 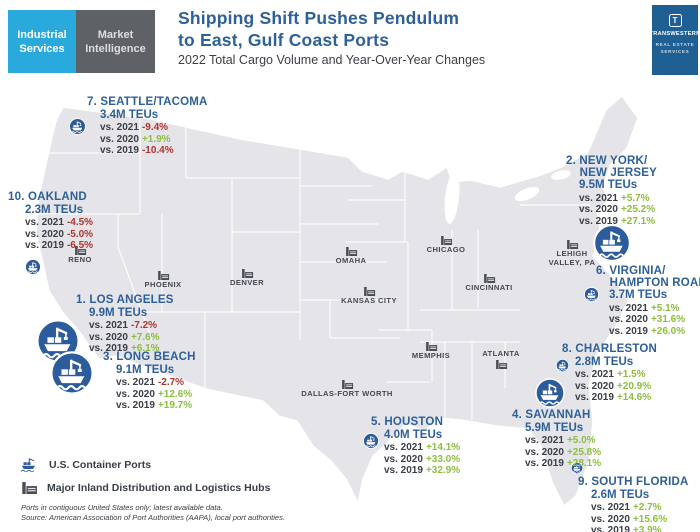 What do you see at coordinates (100, 465) in the screenshot?
I see `legend-label: U.S. Container Ports` at bounding box center [100, 465].